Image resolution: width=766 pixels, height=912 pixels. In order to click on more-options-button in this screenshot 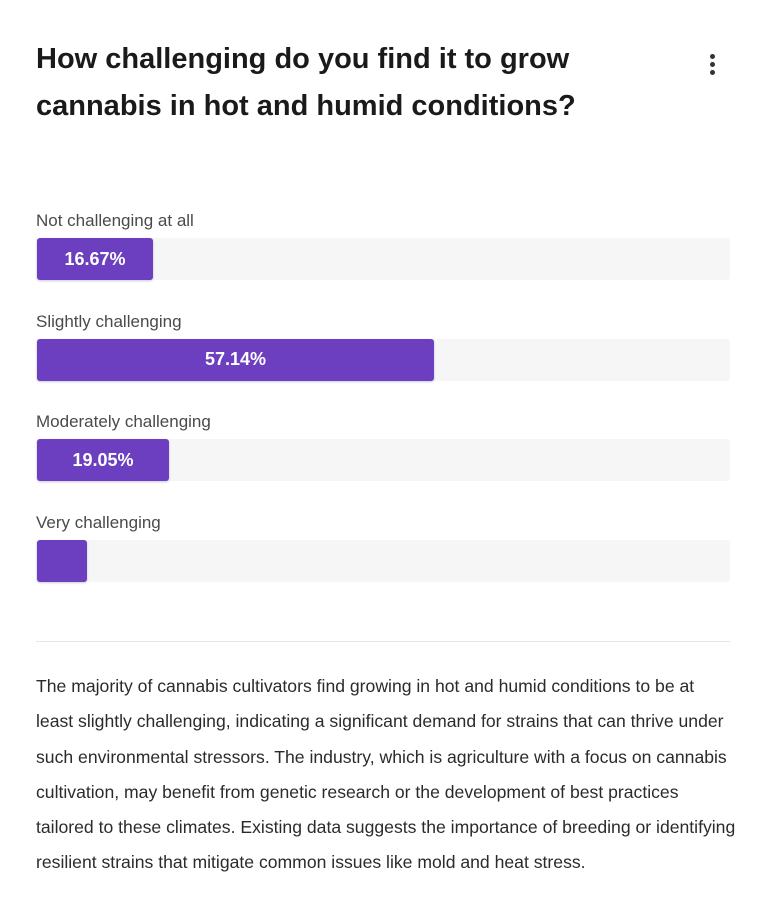, I will do `click(712, 64)`.